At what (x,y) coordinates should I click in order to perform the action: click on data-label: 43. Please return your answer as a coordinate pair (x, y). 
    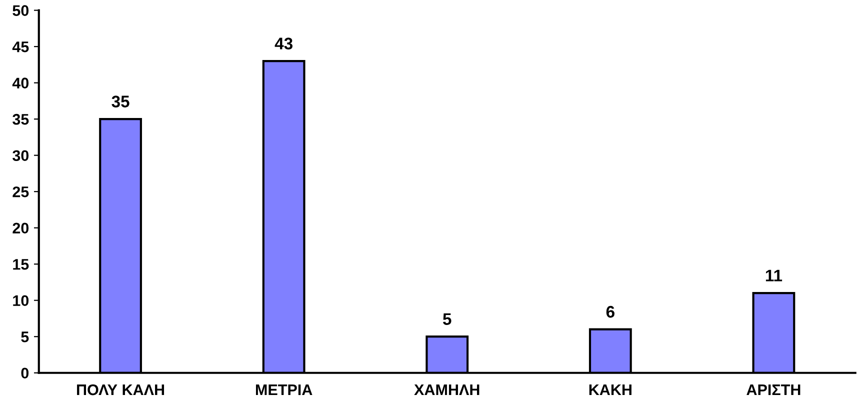
    Looking at the image, I should click on (283, 44).